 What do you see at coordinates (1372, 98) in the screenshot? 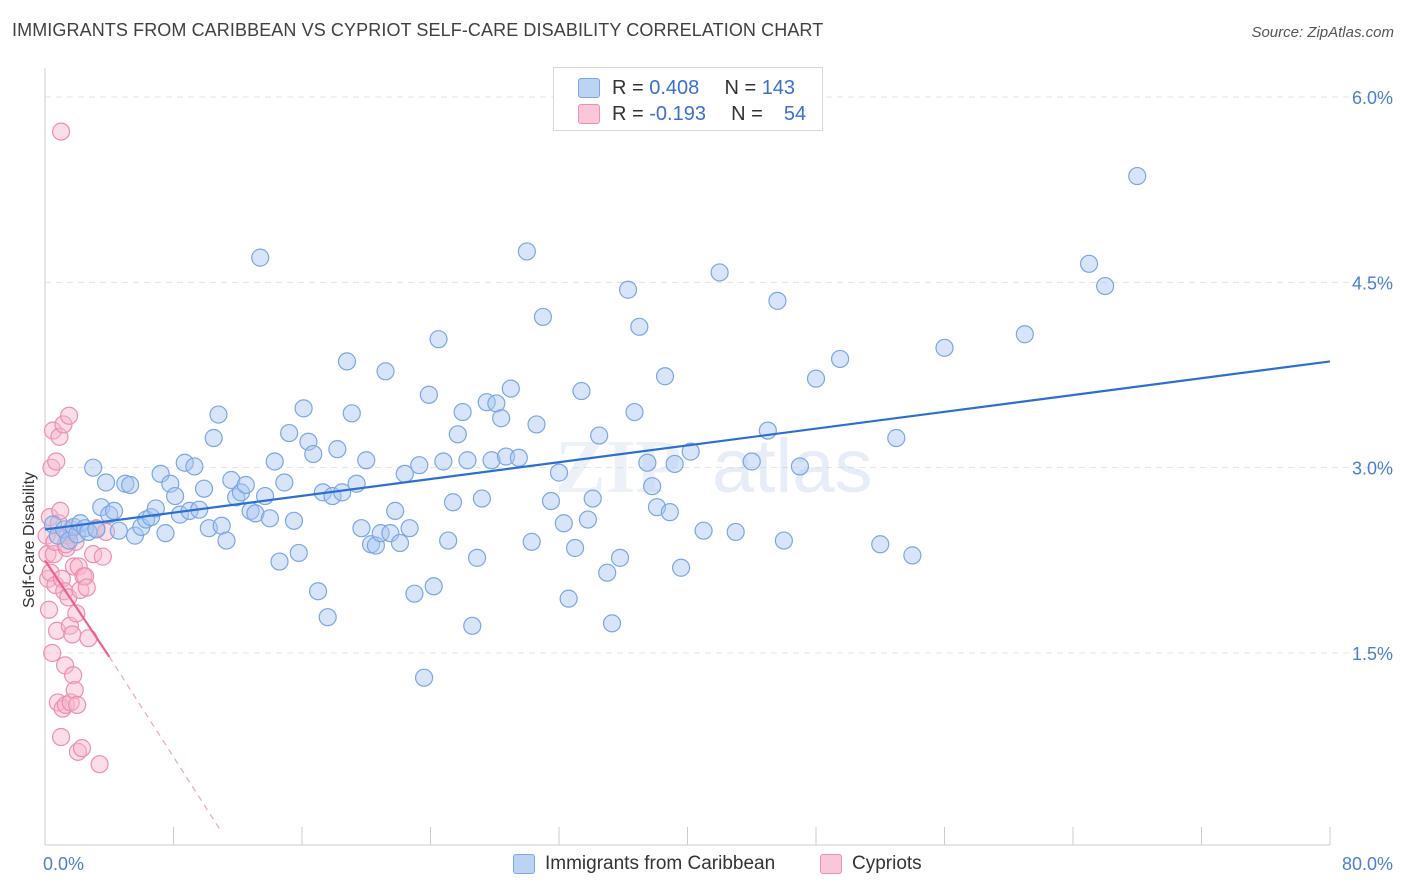
I see `y-tick-label: 6.0%` at bounding box center [1372, 98].